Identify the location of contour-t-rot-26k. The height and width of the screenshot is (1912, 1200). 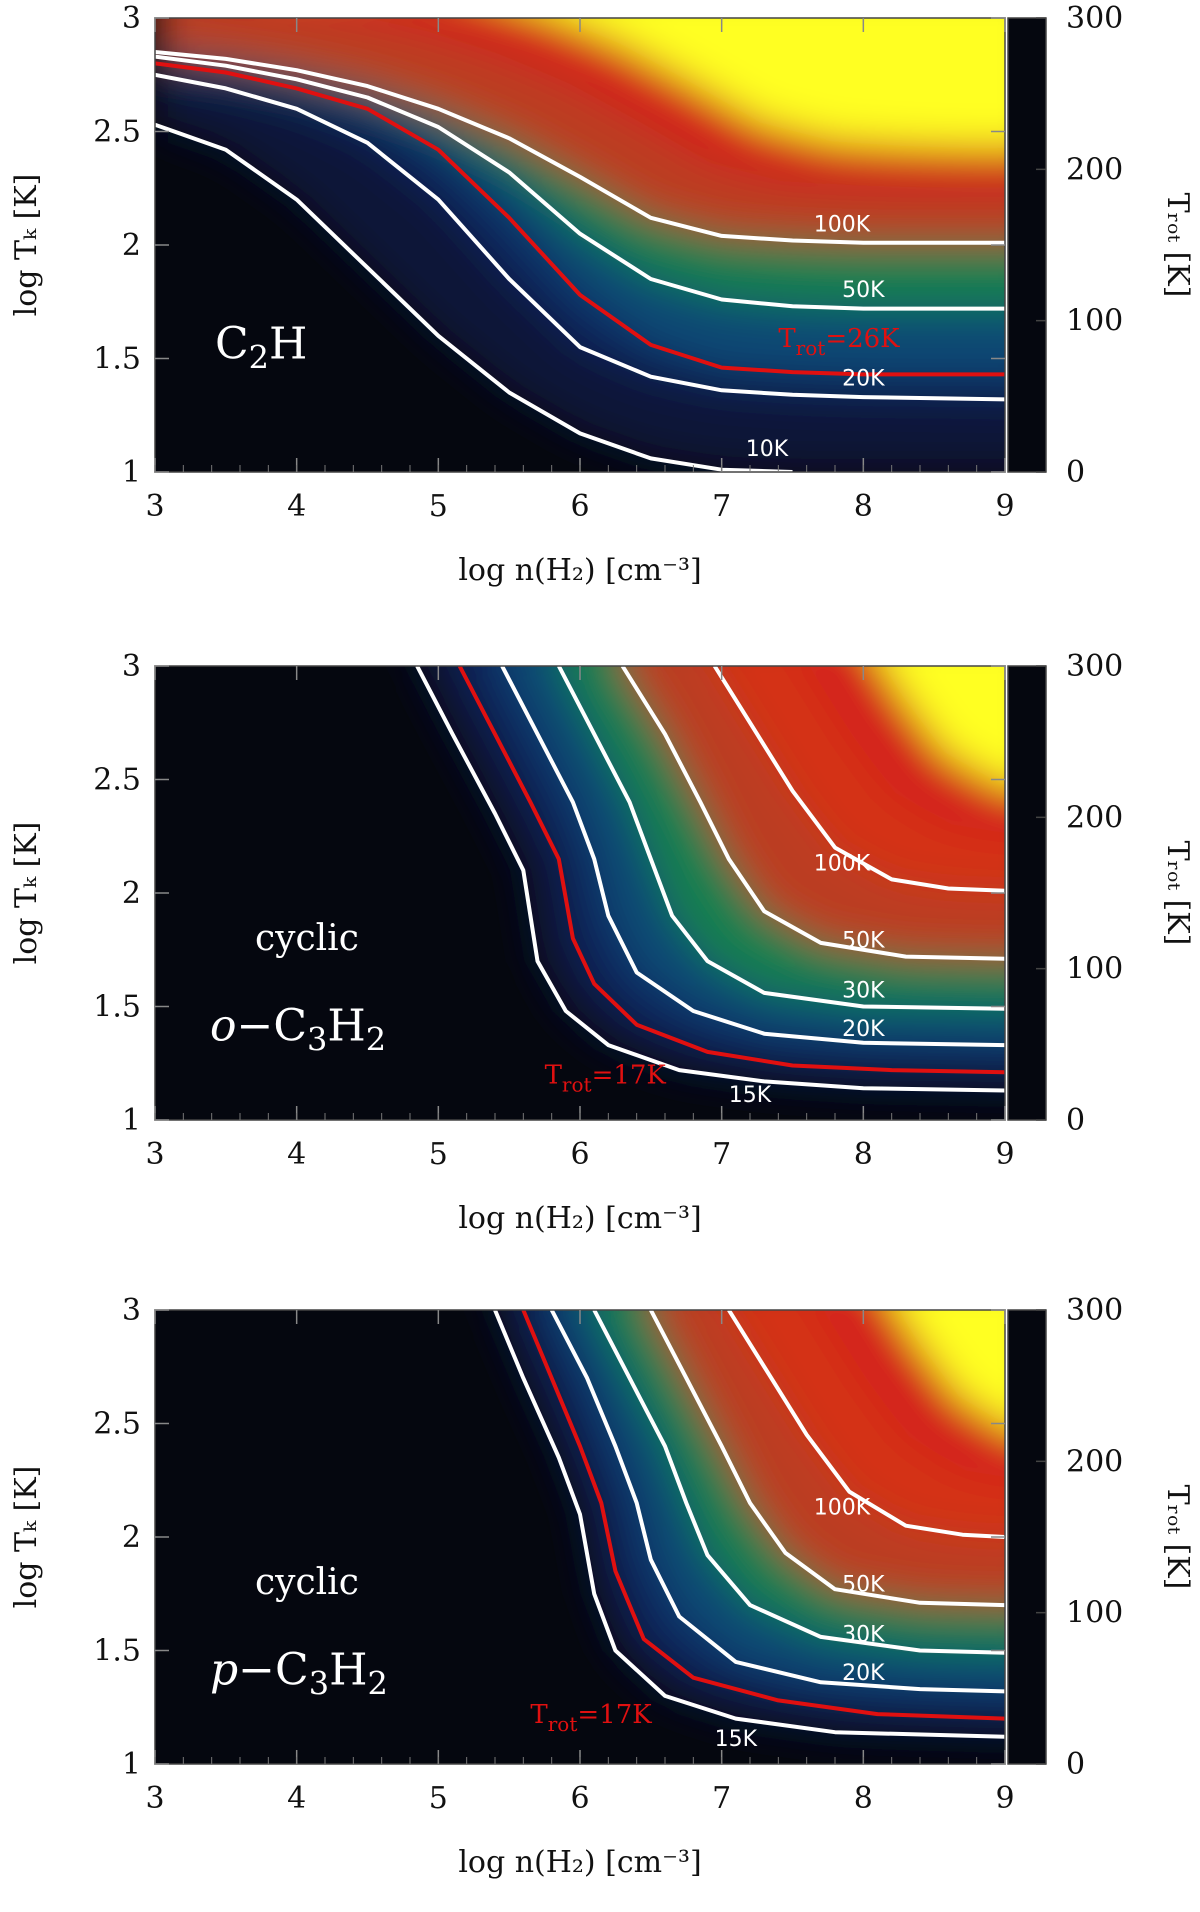
(580, 219).